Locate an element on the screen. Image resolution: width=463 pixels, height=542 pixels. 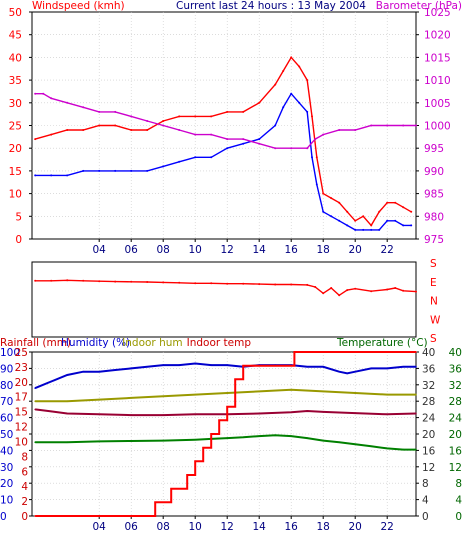
climate-x-tick-label: 18 is located at coordinates (323, 527).